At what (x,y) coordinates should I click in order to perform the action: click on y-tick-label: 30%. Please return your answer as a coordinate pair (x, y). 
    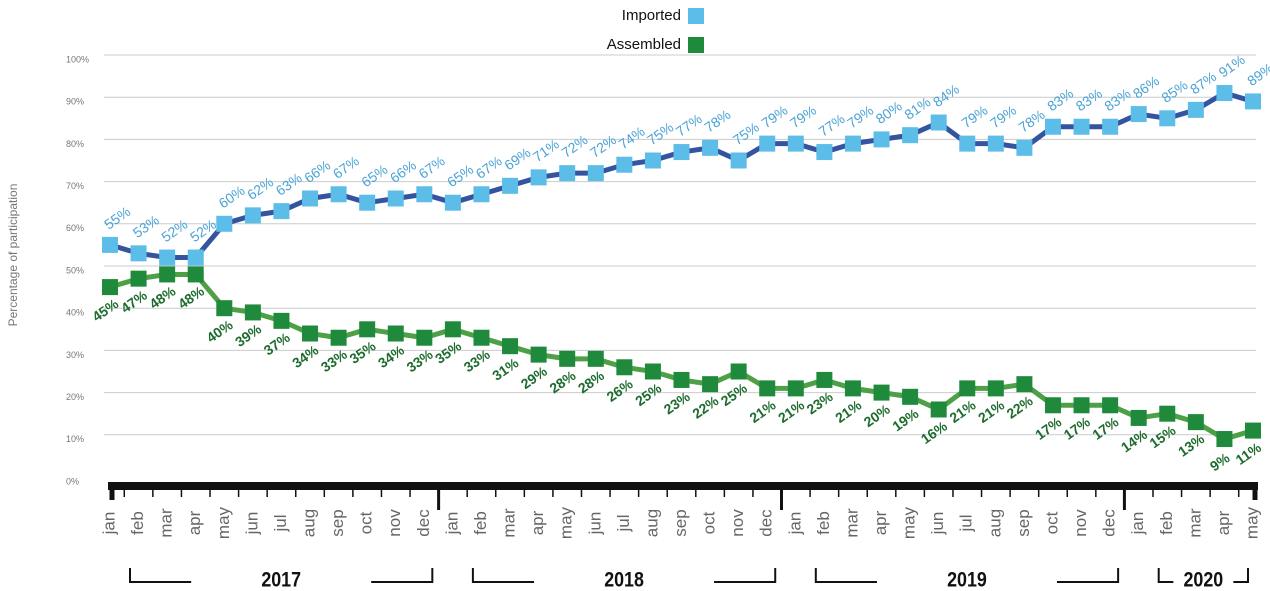
    Looking at the image, I should click on (75, 355).